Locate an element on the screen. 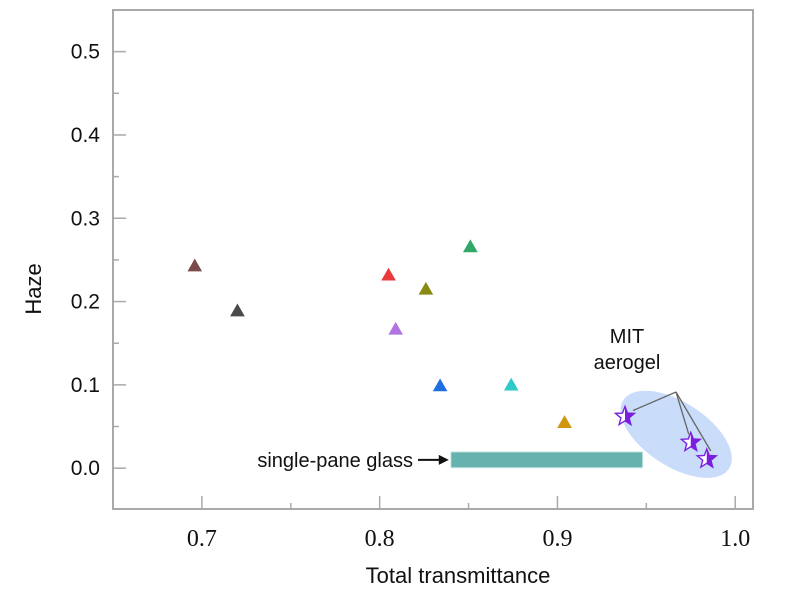 The width and height of the screenshot is (787, 600). y-tick-label: 0.1 is located at coordinates (85, 385).